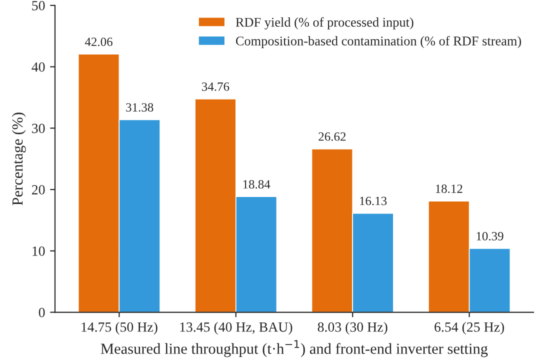 The width and height of the screenshot is (550, 361). I want to click on x-tick-label: 8.03 (30 Hz), so click(353, 328).